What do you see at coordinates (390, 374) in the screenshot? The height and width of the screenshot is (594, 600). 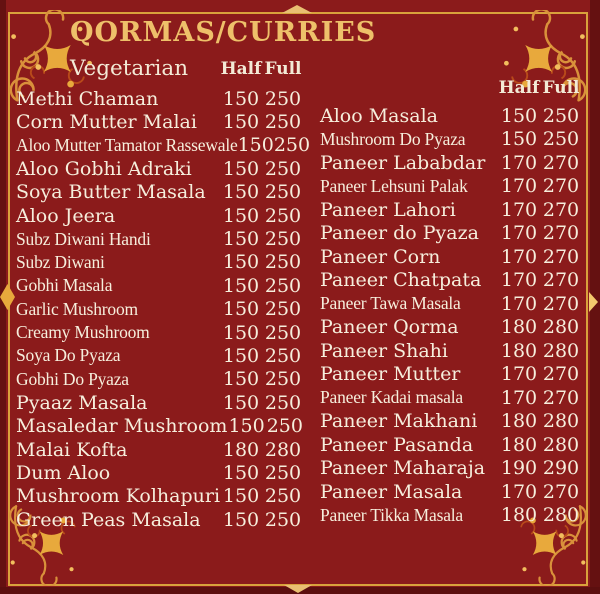 I see `item-name: Paneer Mutter` at bounding box center [390, 374].